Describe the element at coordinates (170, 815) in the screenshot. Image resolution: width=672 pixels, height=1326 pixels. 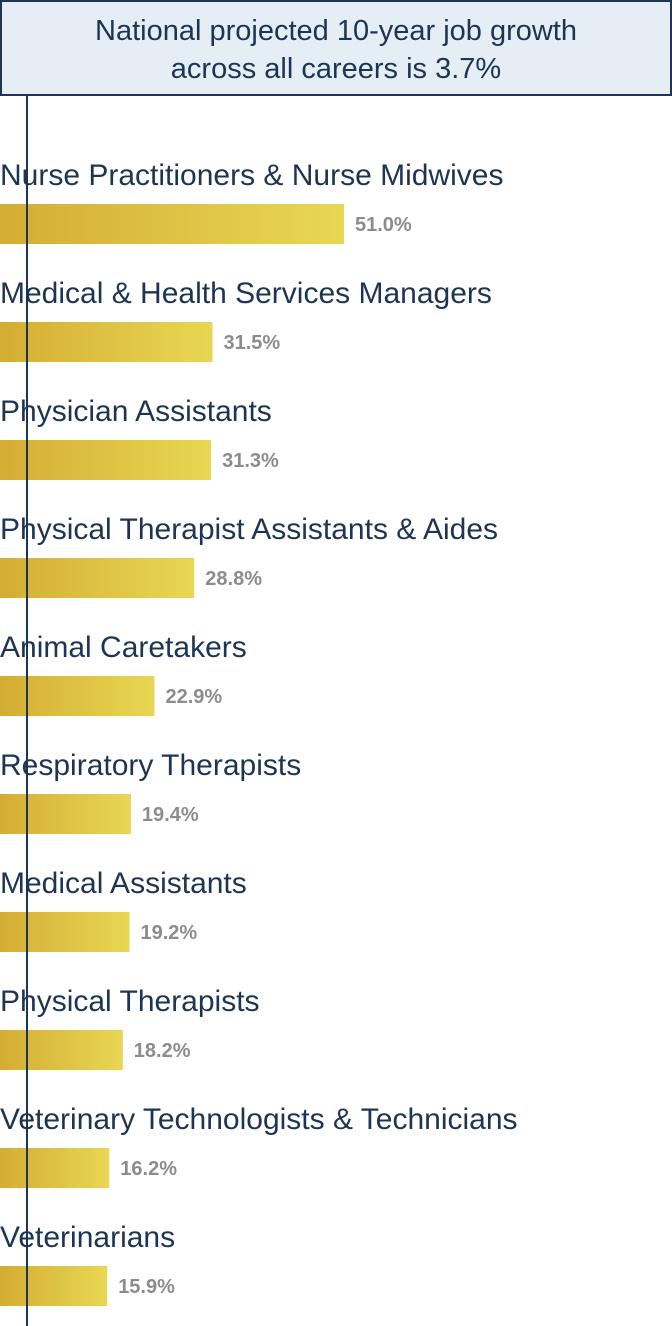
I see `value-label: 19.4%` at that location.